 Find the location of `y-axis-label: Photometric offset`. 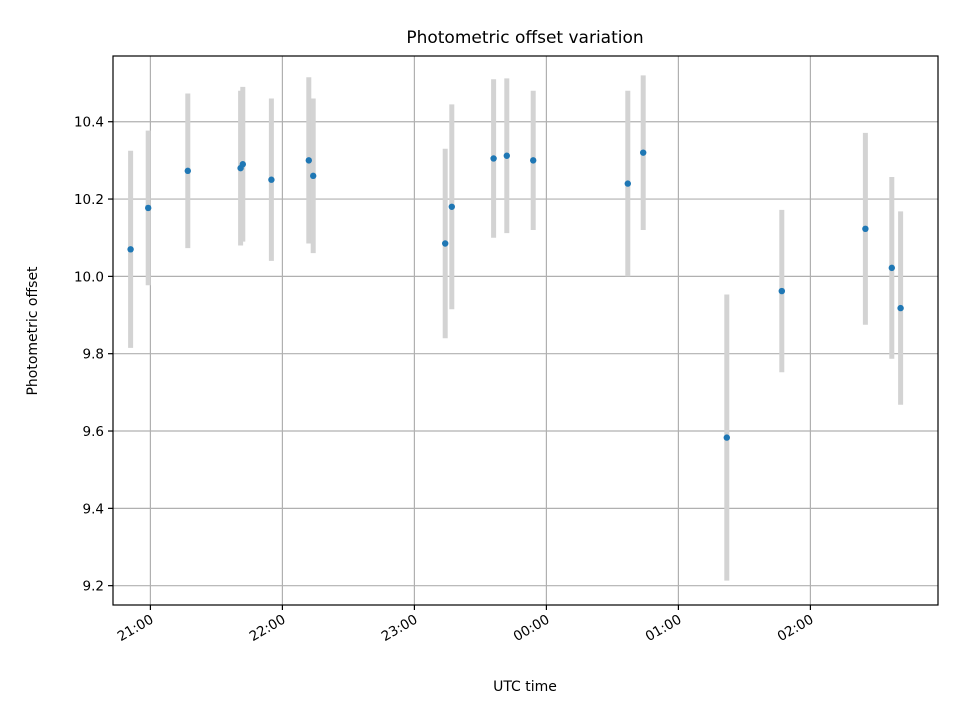

y-axis-label: Photometric offset is located at coordinates (33, 331).